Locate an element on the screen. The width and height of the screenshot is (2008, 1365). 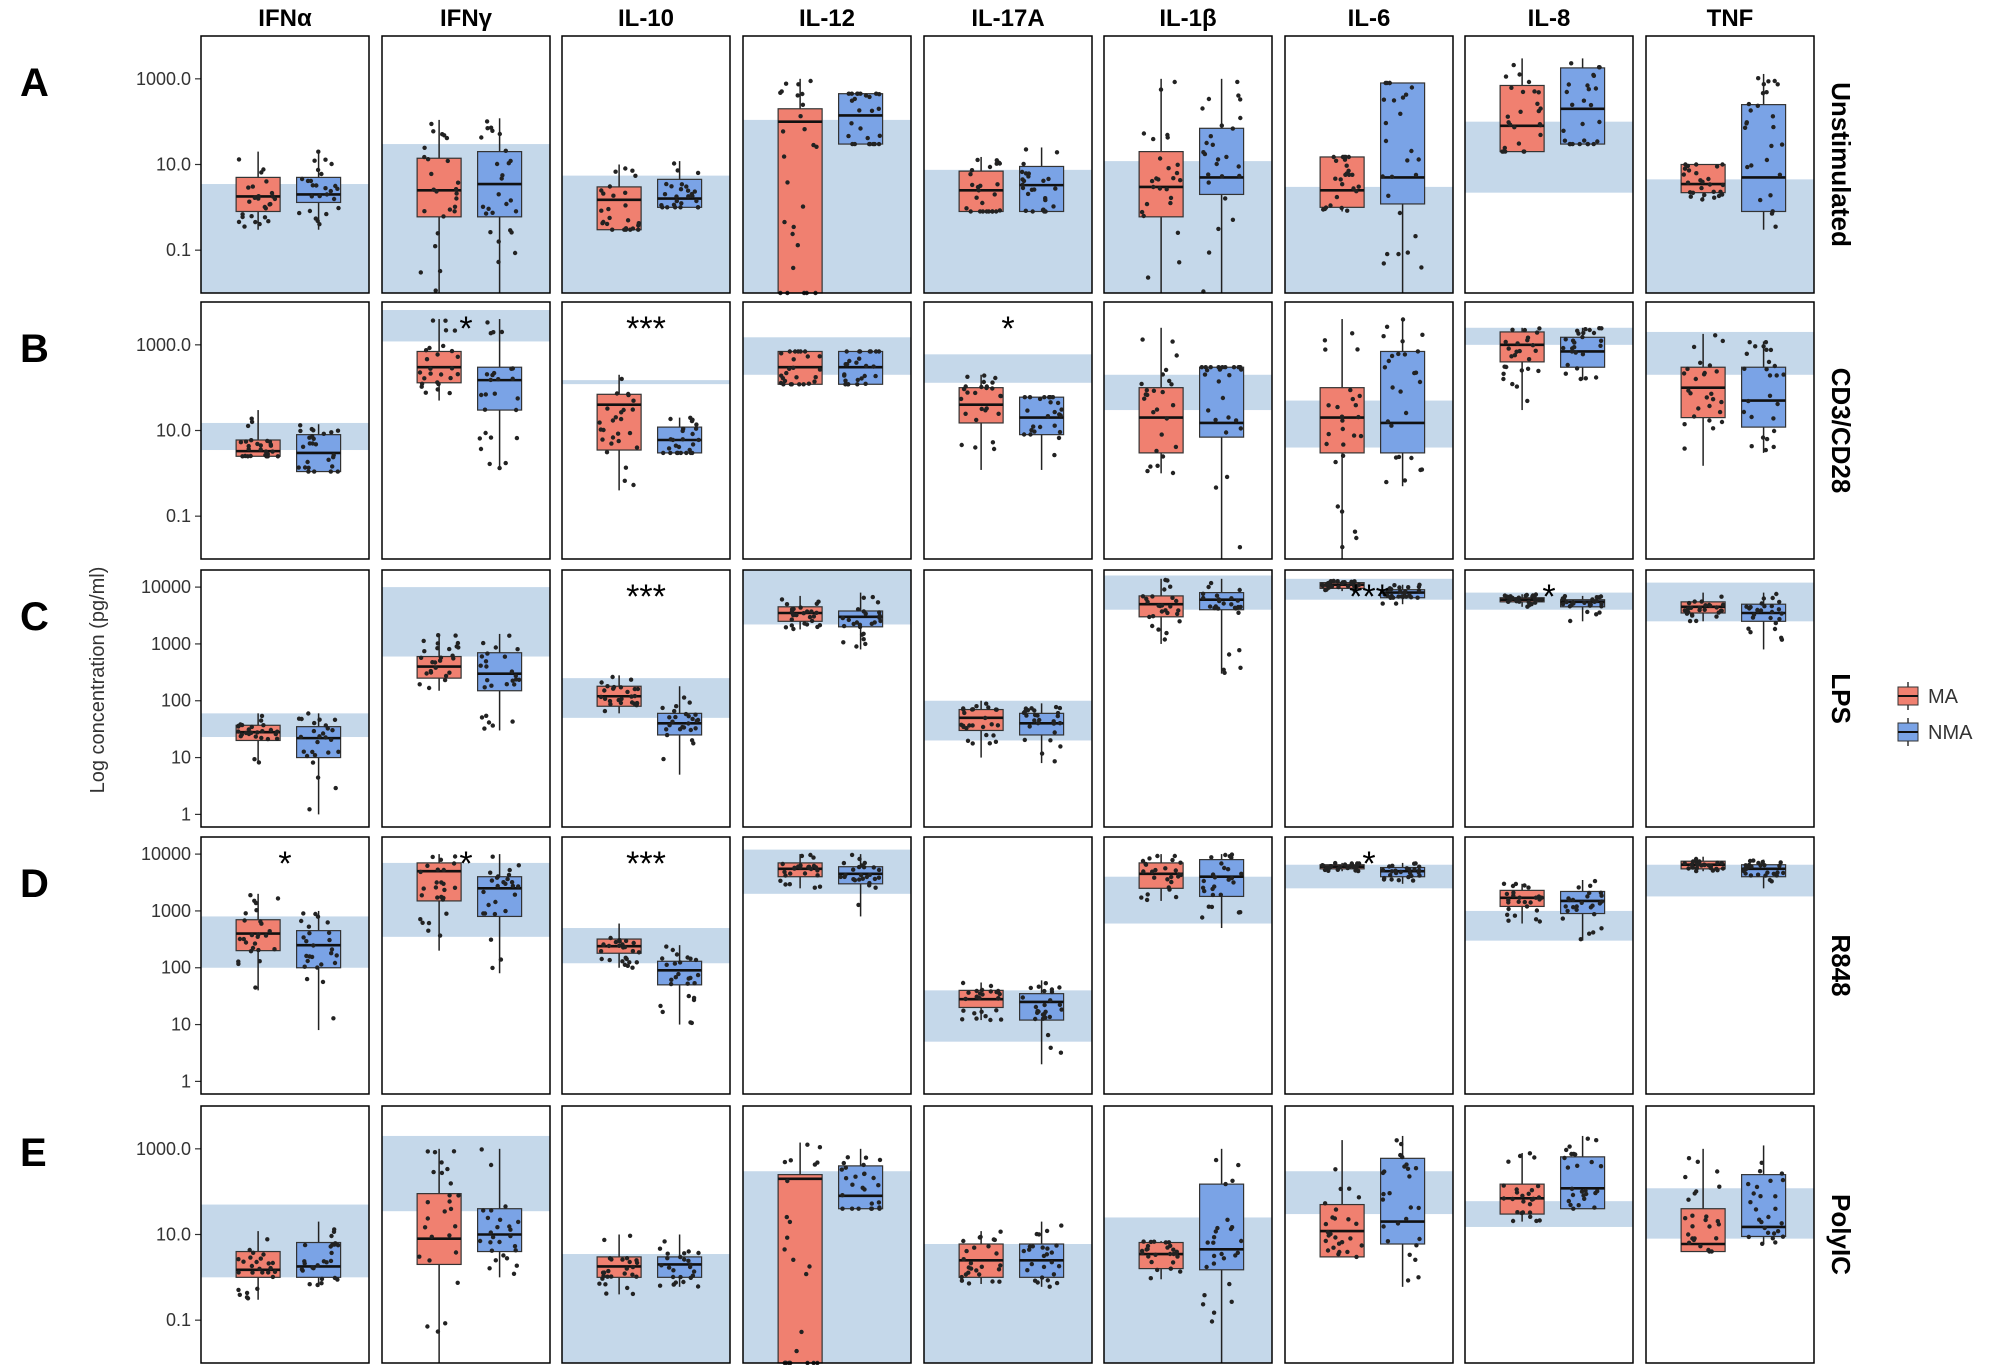
row-label-4: PolyIC is located at coordinates (1841, 1234).